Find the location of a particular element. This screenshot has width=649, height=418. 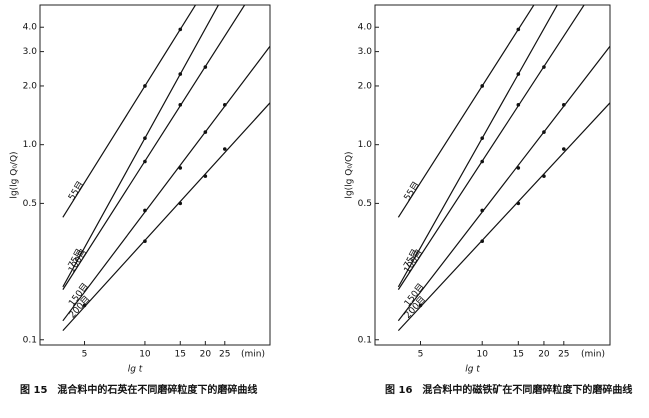

caption: 图 15 混合料中的石英在不同磨碎粒度下的磨碎曲线 is located at coordinates (138, 389).